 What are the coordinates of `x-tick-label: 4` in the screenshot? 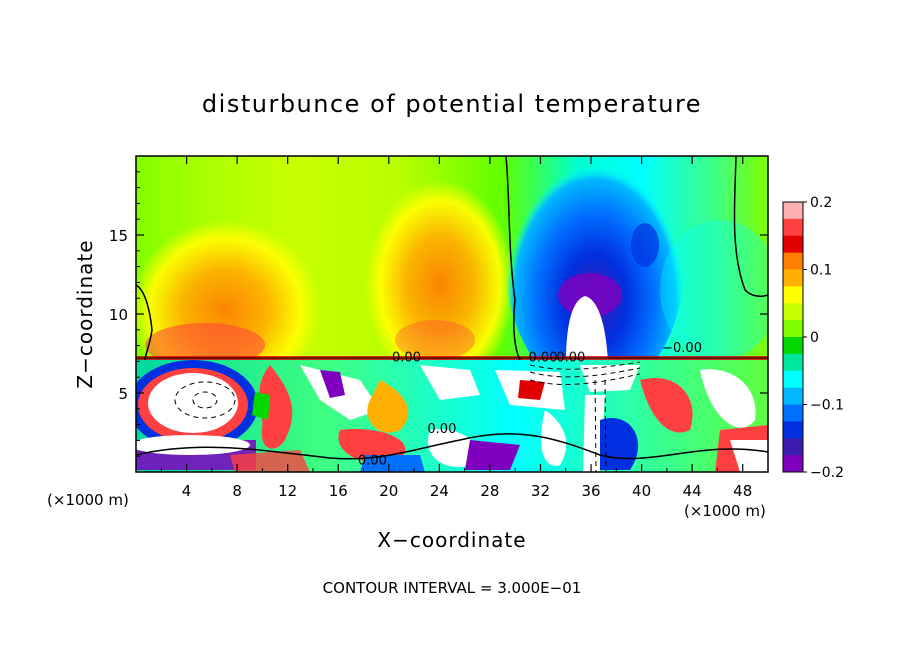 It's located at (187, 491).